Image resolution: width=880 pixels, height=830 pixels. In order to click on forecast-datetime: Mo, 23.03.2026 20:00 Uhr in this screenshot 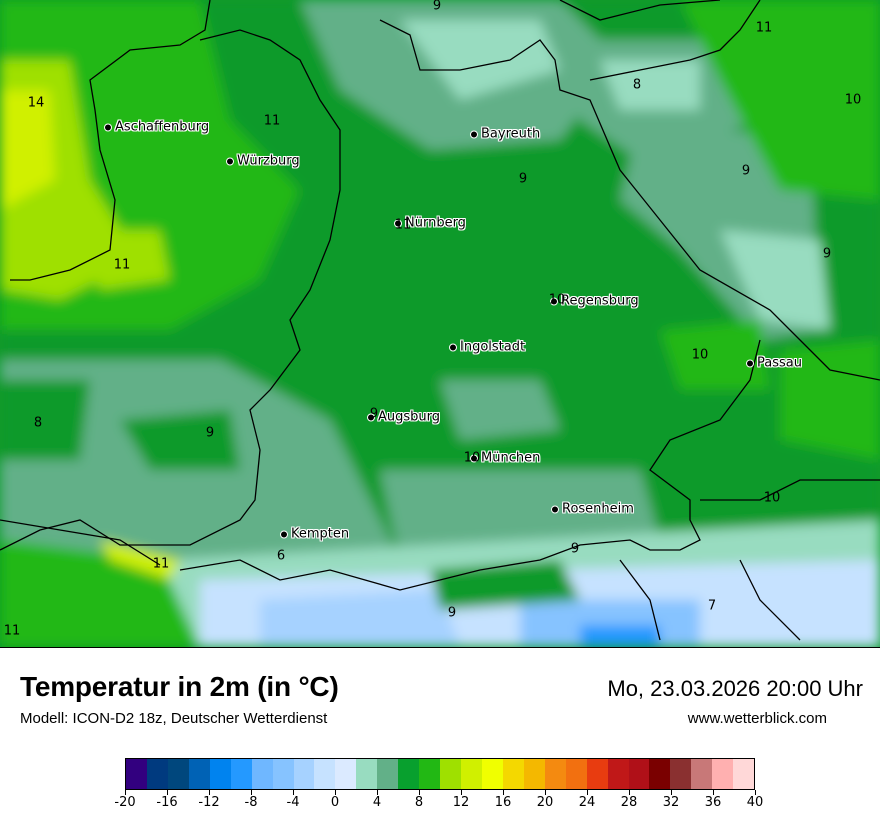, I will do `click(735, 688)`.